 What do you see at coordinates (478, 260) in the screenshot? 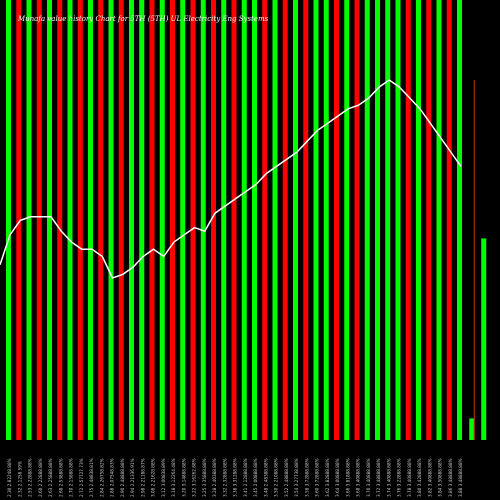
I see `volume-series` at bounding box center [478, 260].